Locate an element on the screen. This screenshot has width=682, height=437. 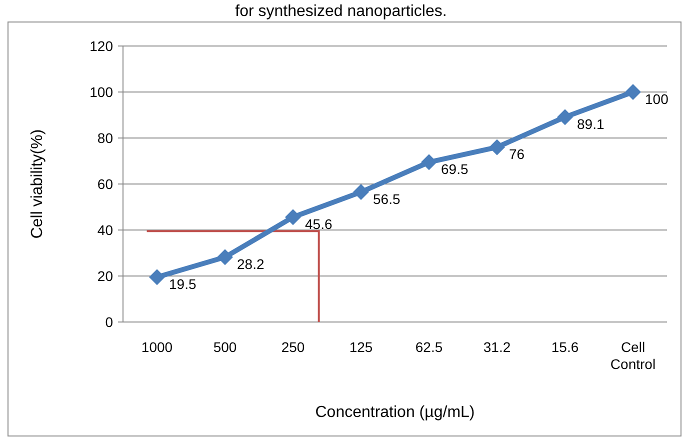
y-axis-title: Cell viability(%) is located at coordinates (37, 184).